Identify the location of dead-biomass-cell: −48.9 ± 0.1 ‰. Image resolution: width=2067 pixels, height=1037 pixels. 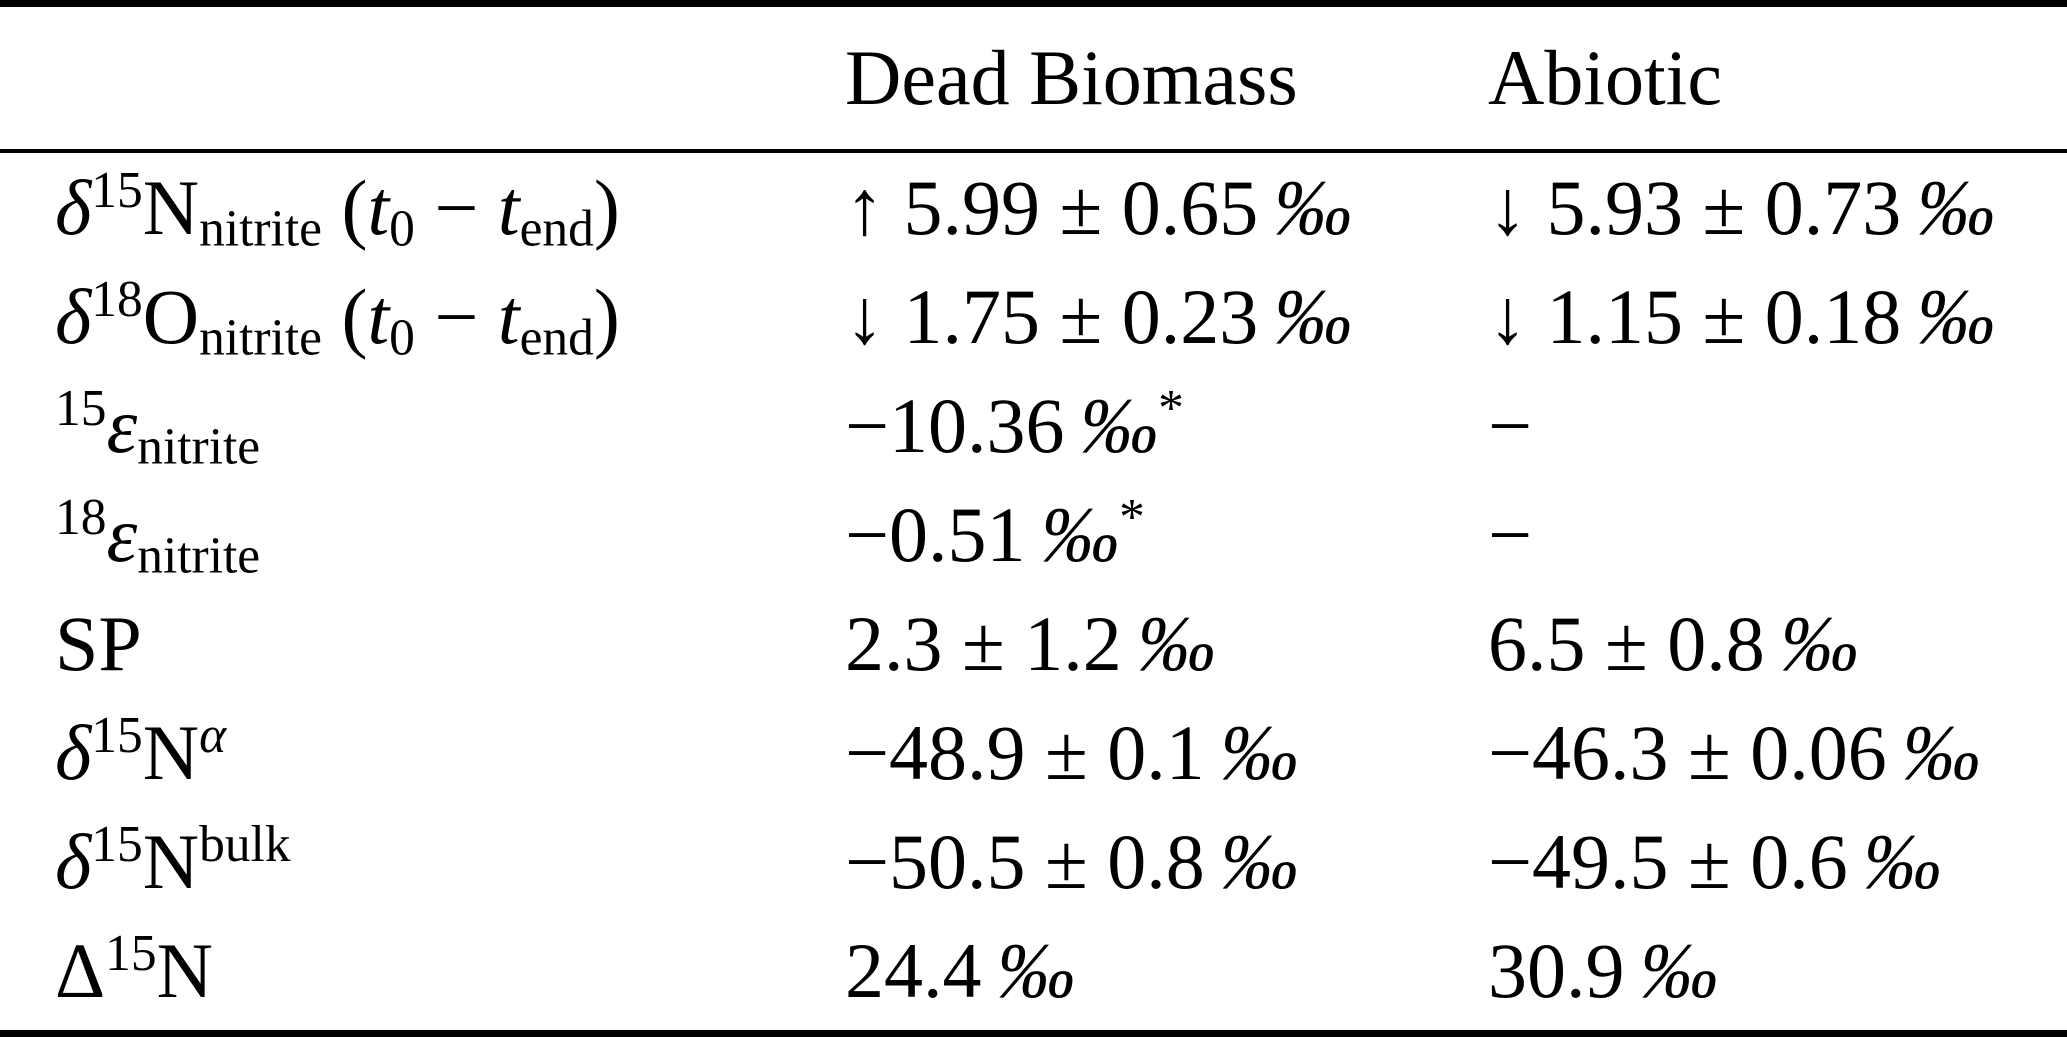
(1072, 752).